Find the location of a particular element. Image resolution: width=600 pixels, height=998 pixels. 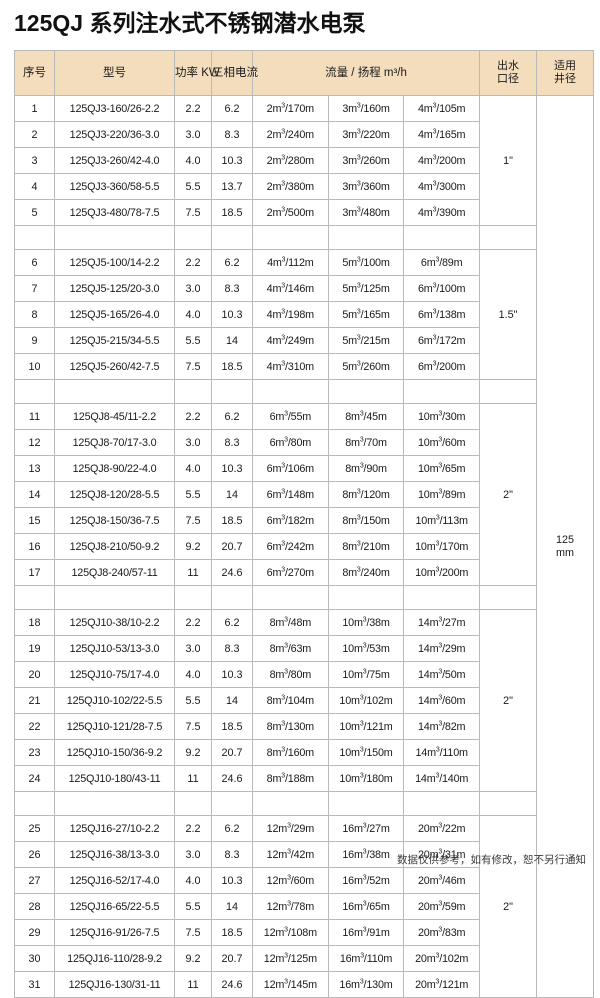

cell-flow-head-1: 2m3/240m is located at coordinates (290, 134).